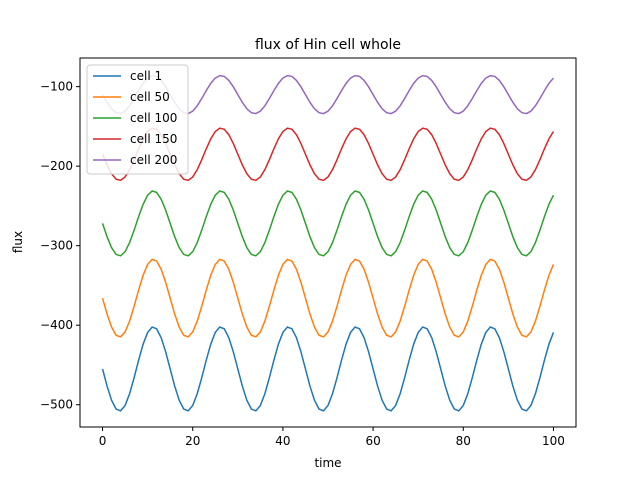 The height and width of the screenshot is (480, 640). Describe the element at coordinates (282, 441) in the screenshot. I see `x-tick-label: 40` at that location.